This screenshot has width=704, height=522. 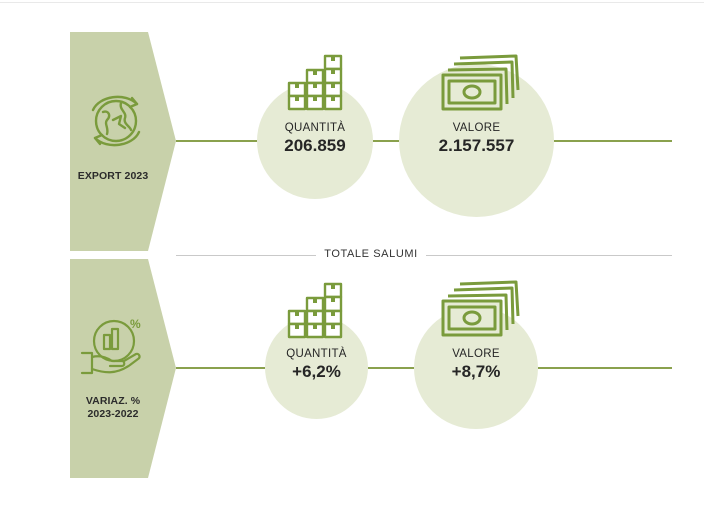 What do you see at coordinates (316, 371) in the screenshot?
I see `quantity-value: +6,2%` at bounding box center [316, 371].